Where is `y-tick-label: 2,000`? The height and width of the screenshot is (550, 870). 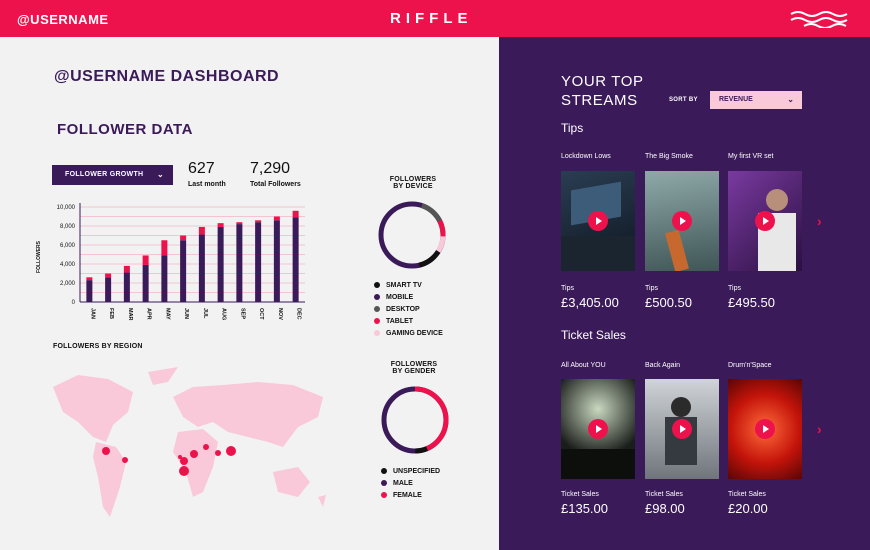 y-tick-label: 2,000 is located at coordinates (68, 284).